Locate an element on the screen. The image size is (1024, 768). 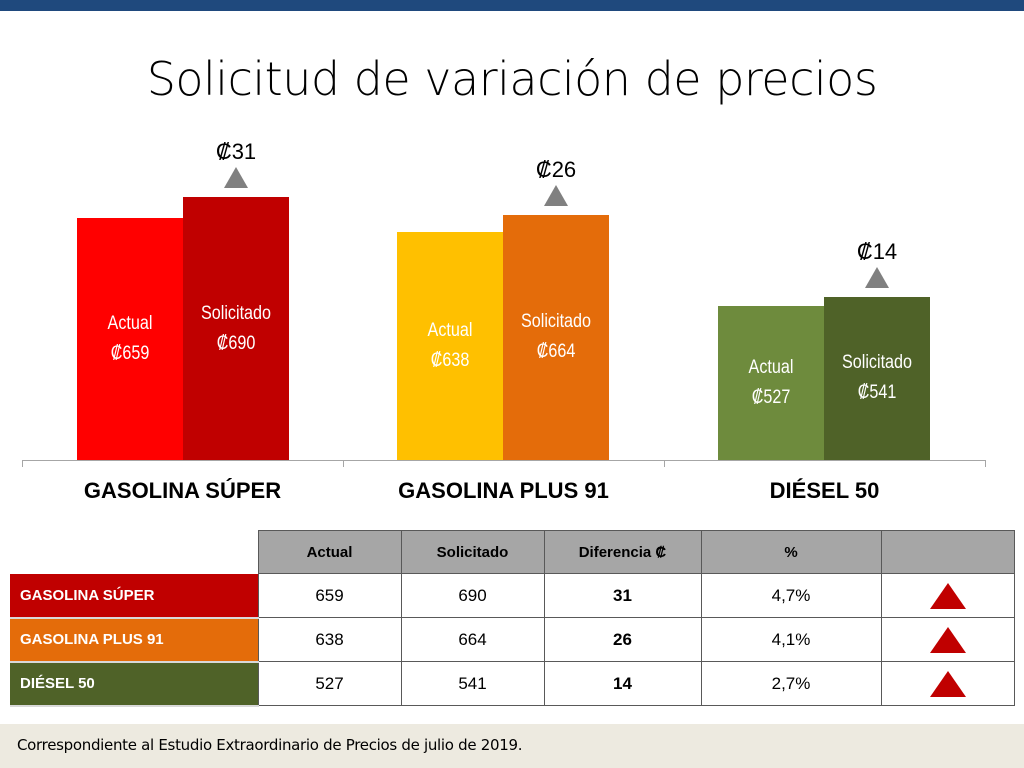
bar-value-label: ₡638 is located at coordinates (450, 360).